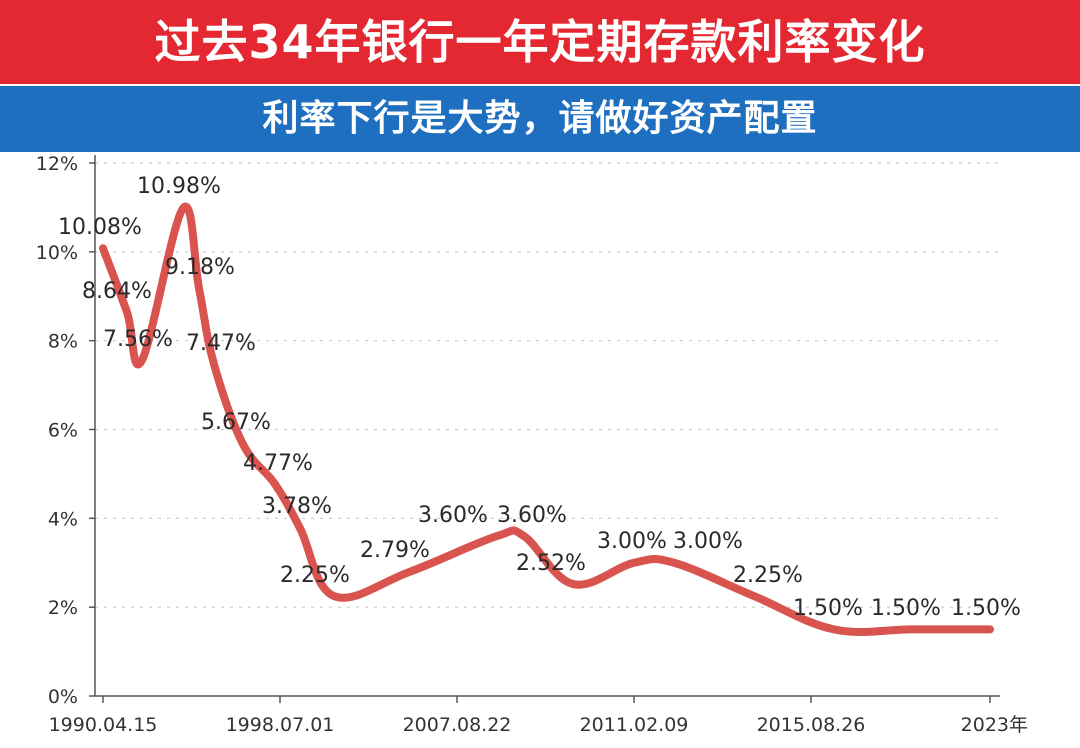 This screenshot has height=748, width=1080. What do you see at coordinates (179, 186) in the screenshot?
I see `data-label: 10.98%` at bounding box center [179, 186].